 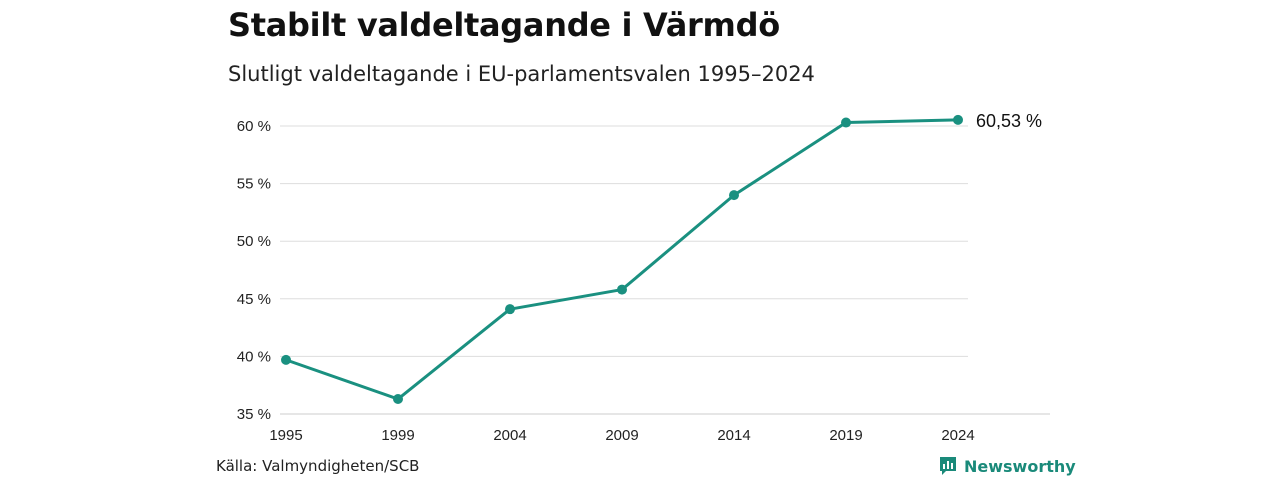 What do you see at coordinates (504, 25) in the screenshot?
I see `chart-title: Stabilt valdeltagande i Värmdö` at bounding box center [504, 25].